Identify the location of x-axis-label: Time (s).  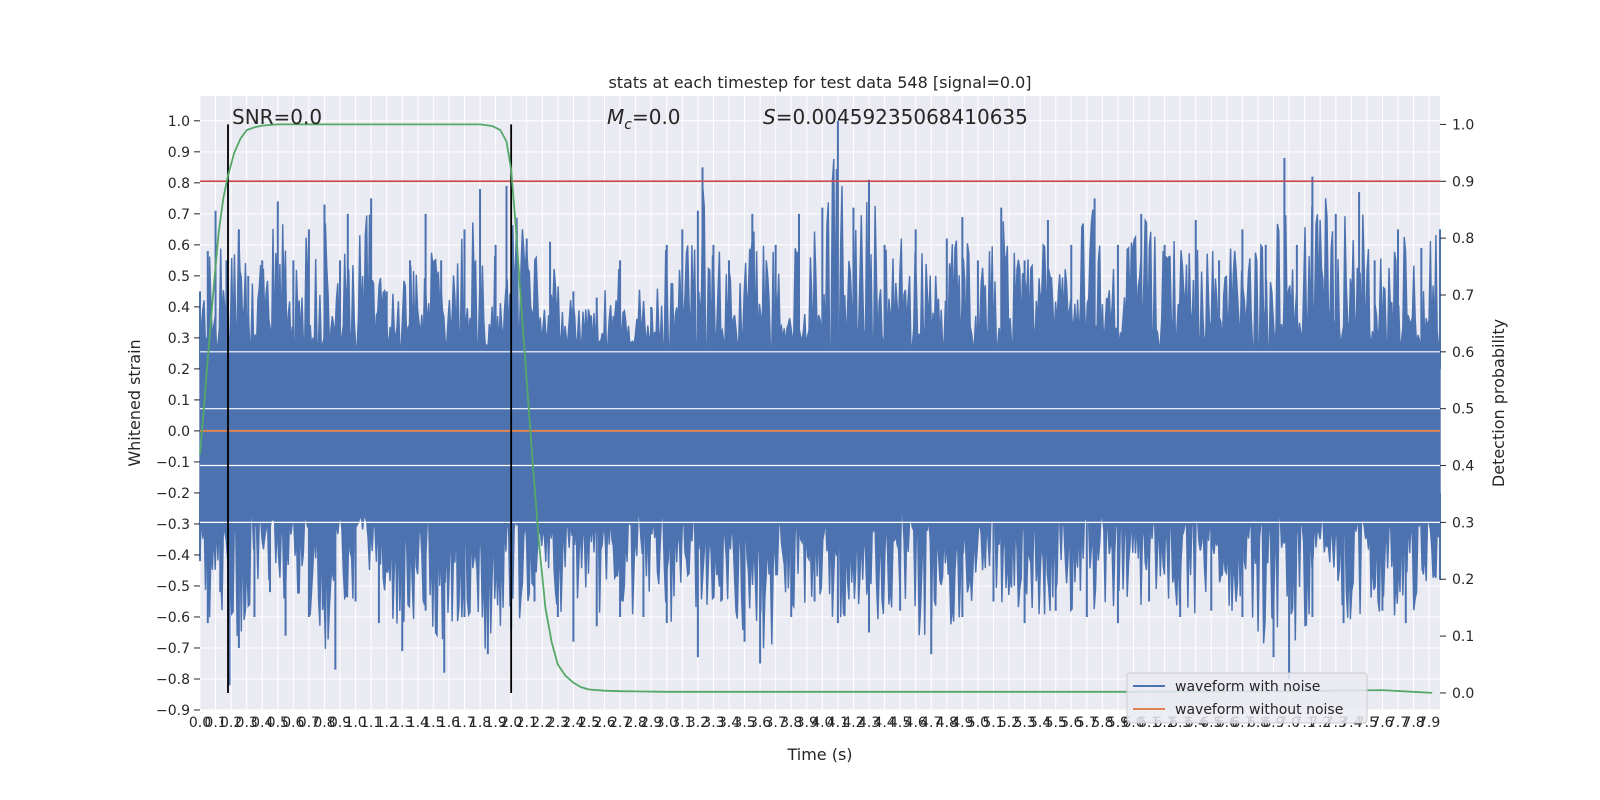
(819, 754).